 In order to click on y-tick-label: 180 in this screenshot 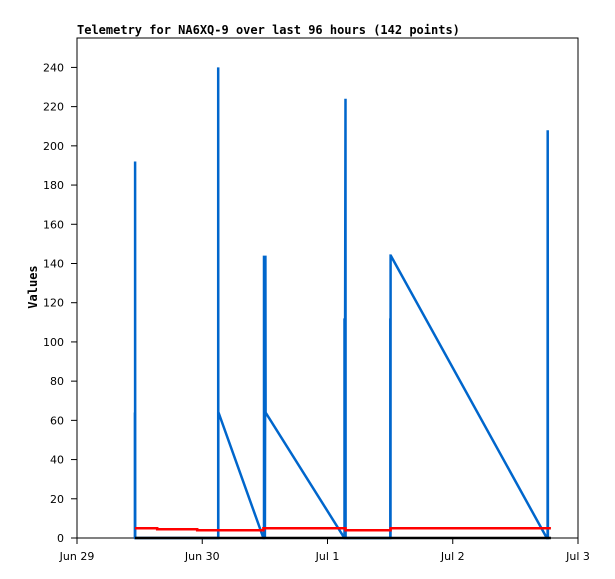, I will do `click(53, 185)`.